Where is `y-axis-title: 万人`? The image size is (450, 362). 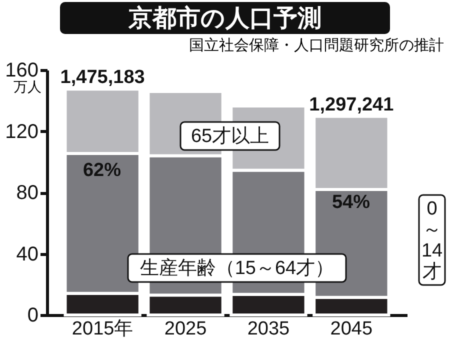 y-axis-title: 万人 is located at coordinates (28, 86).